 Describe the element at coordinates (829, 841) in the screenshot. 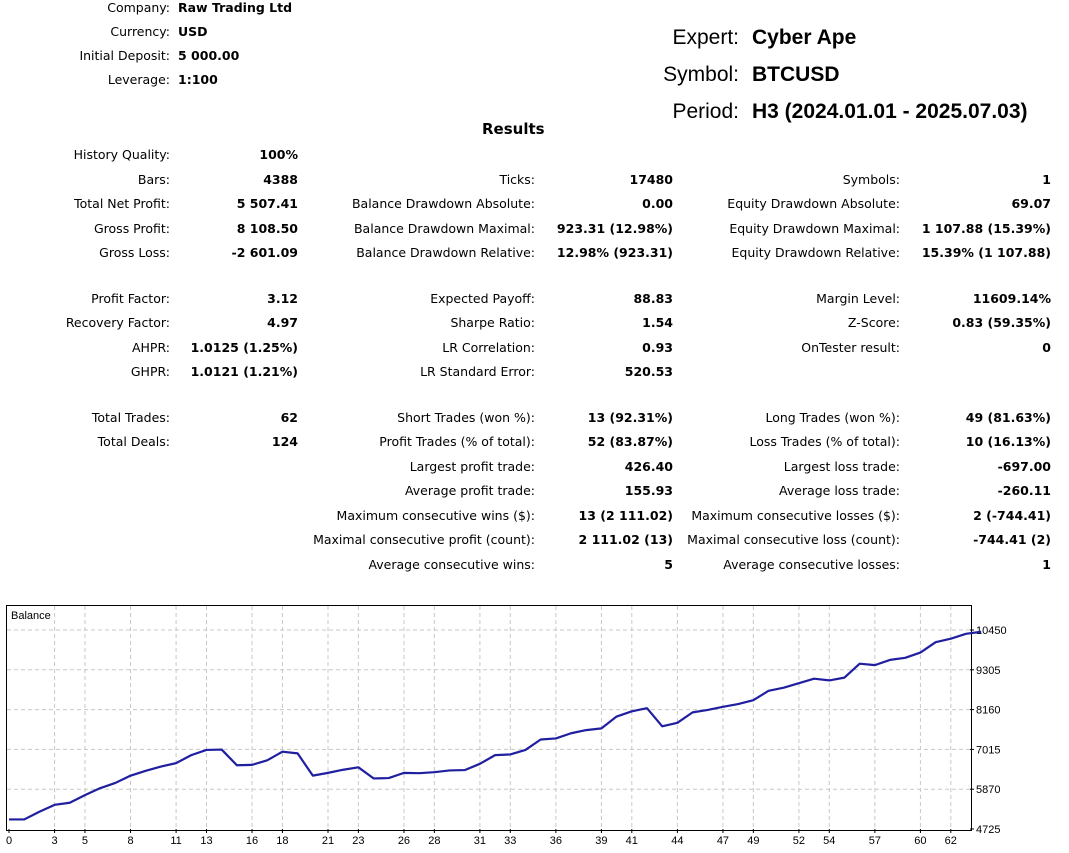

I see `x-tick-label: 54` at that location.